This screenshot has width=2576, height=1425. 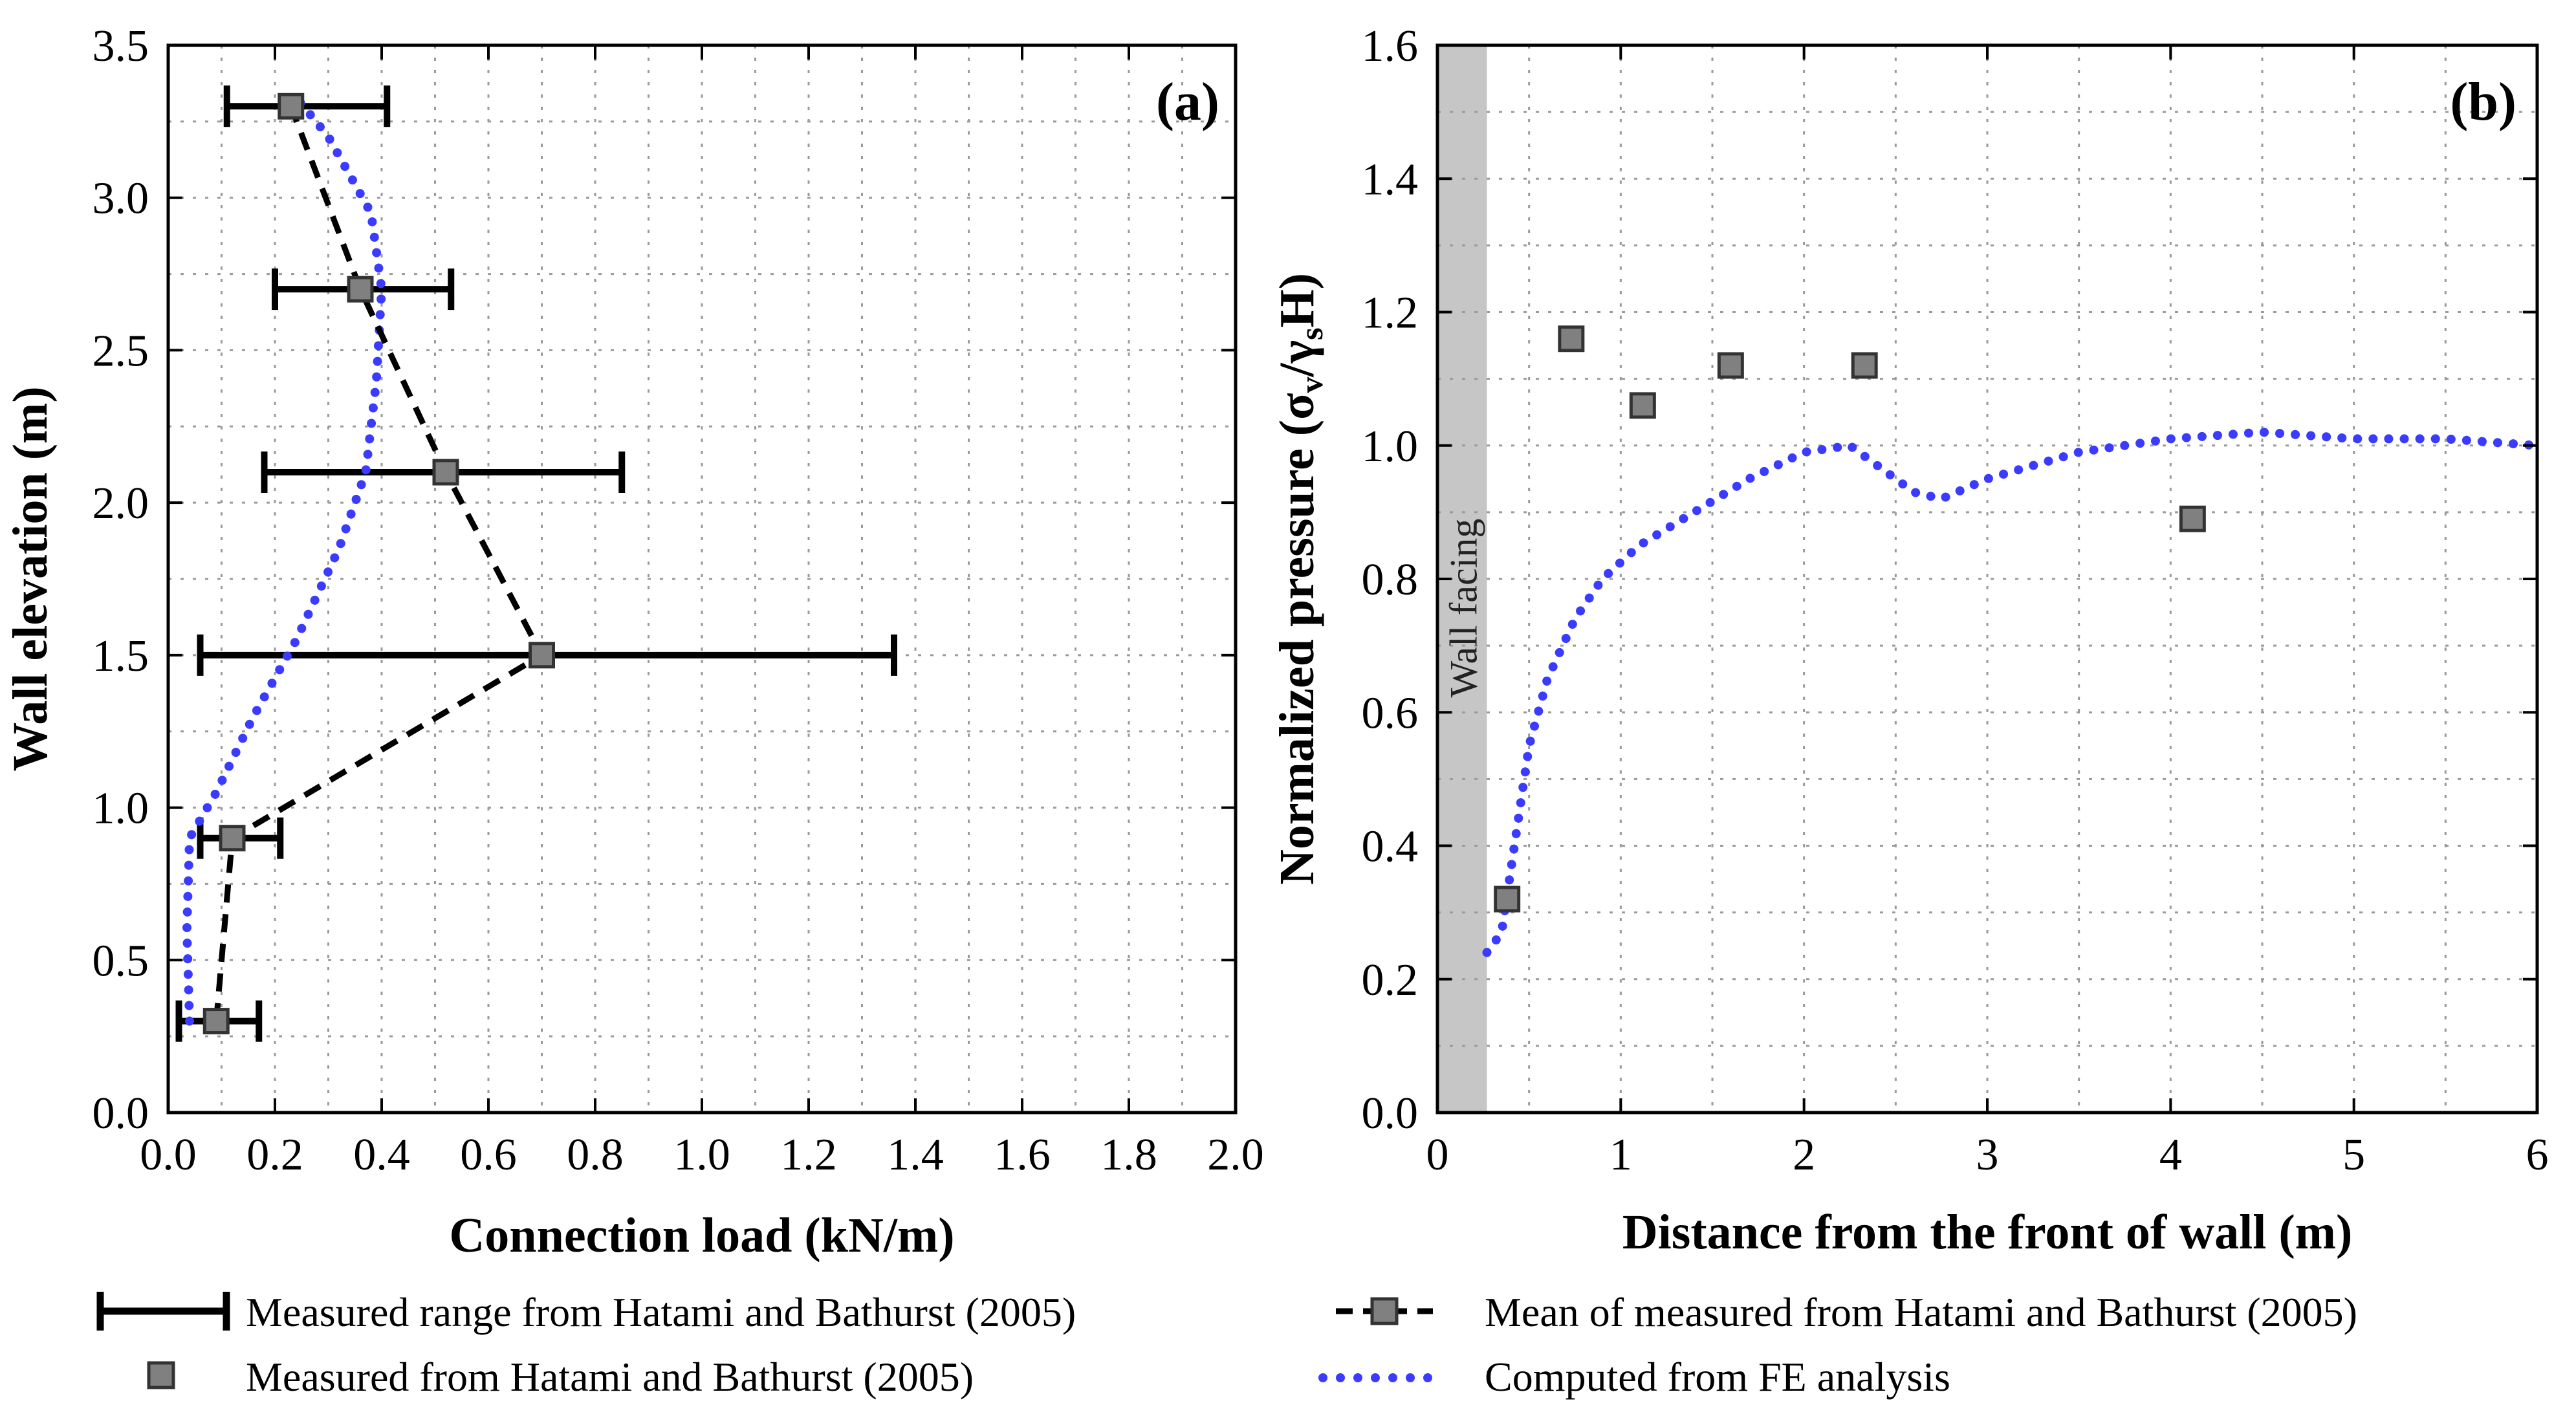 What do you see at coordinates (2170, 1155) in the screenshot?
I see `chart-b-x-tick-label: 4` at bounding box center [2170, 1155].